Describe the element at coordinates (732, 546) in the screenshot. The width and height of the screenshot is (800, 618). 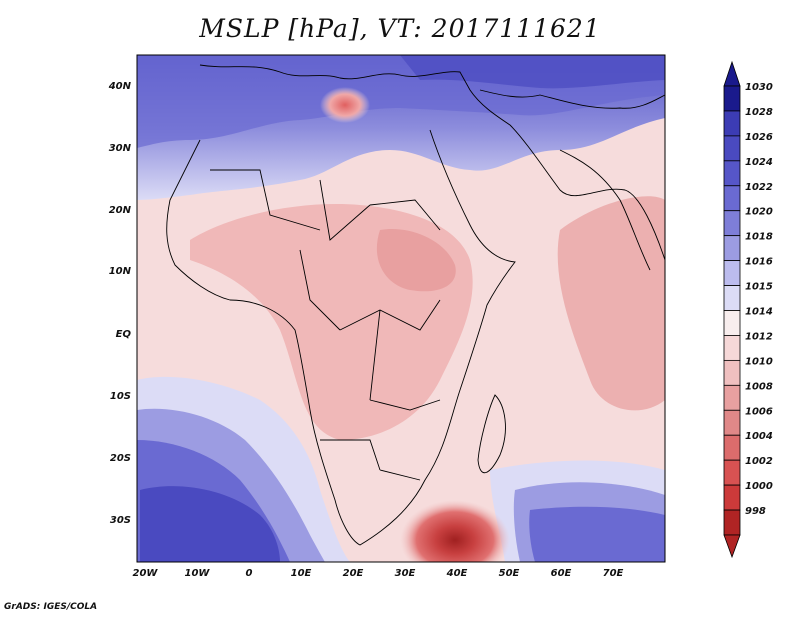
I see `colorbar-bottom-arrow` at that location.